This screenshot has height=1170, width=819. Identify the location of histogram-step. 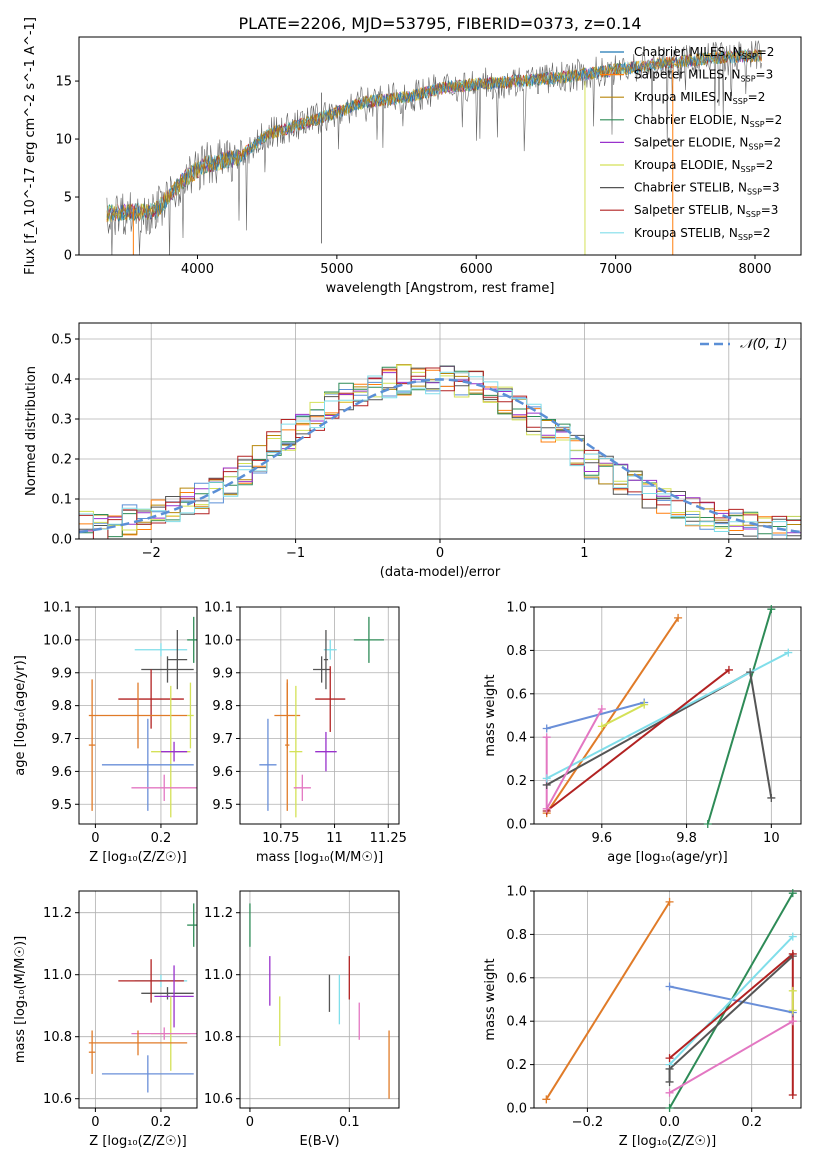
(440, 455).